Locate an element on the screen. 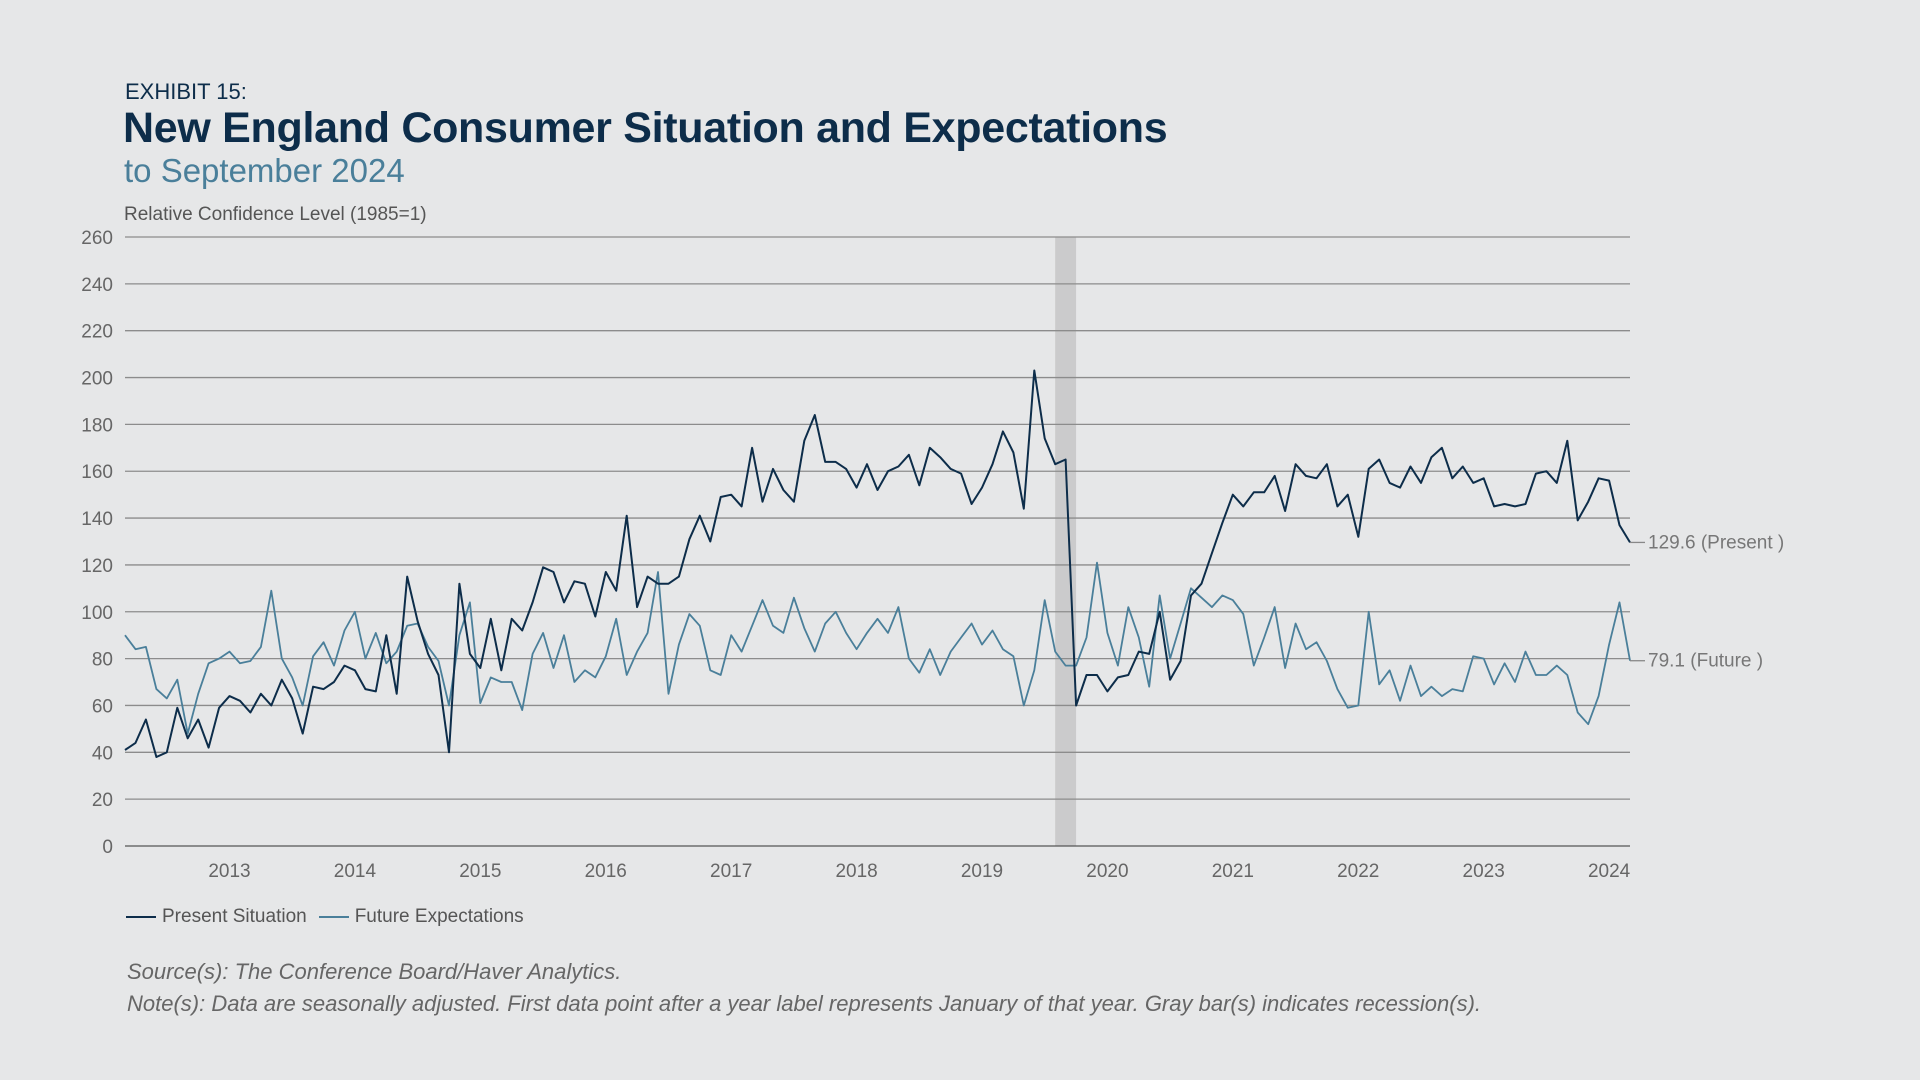 This screenshot has width=1920, height=1080. y-tick-label: 120 is located at coordinates (97, 566).